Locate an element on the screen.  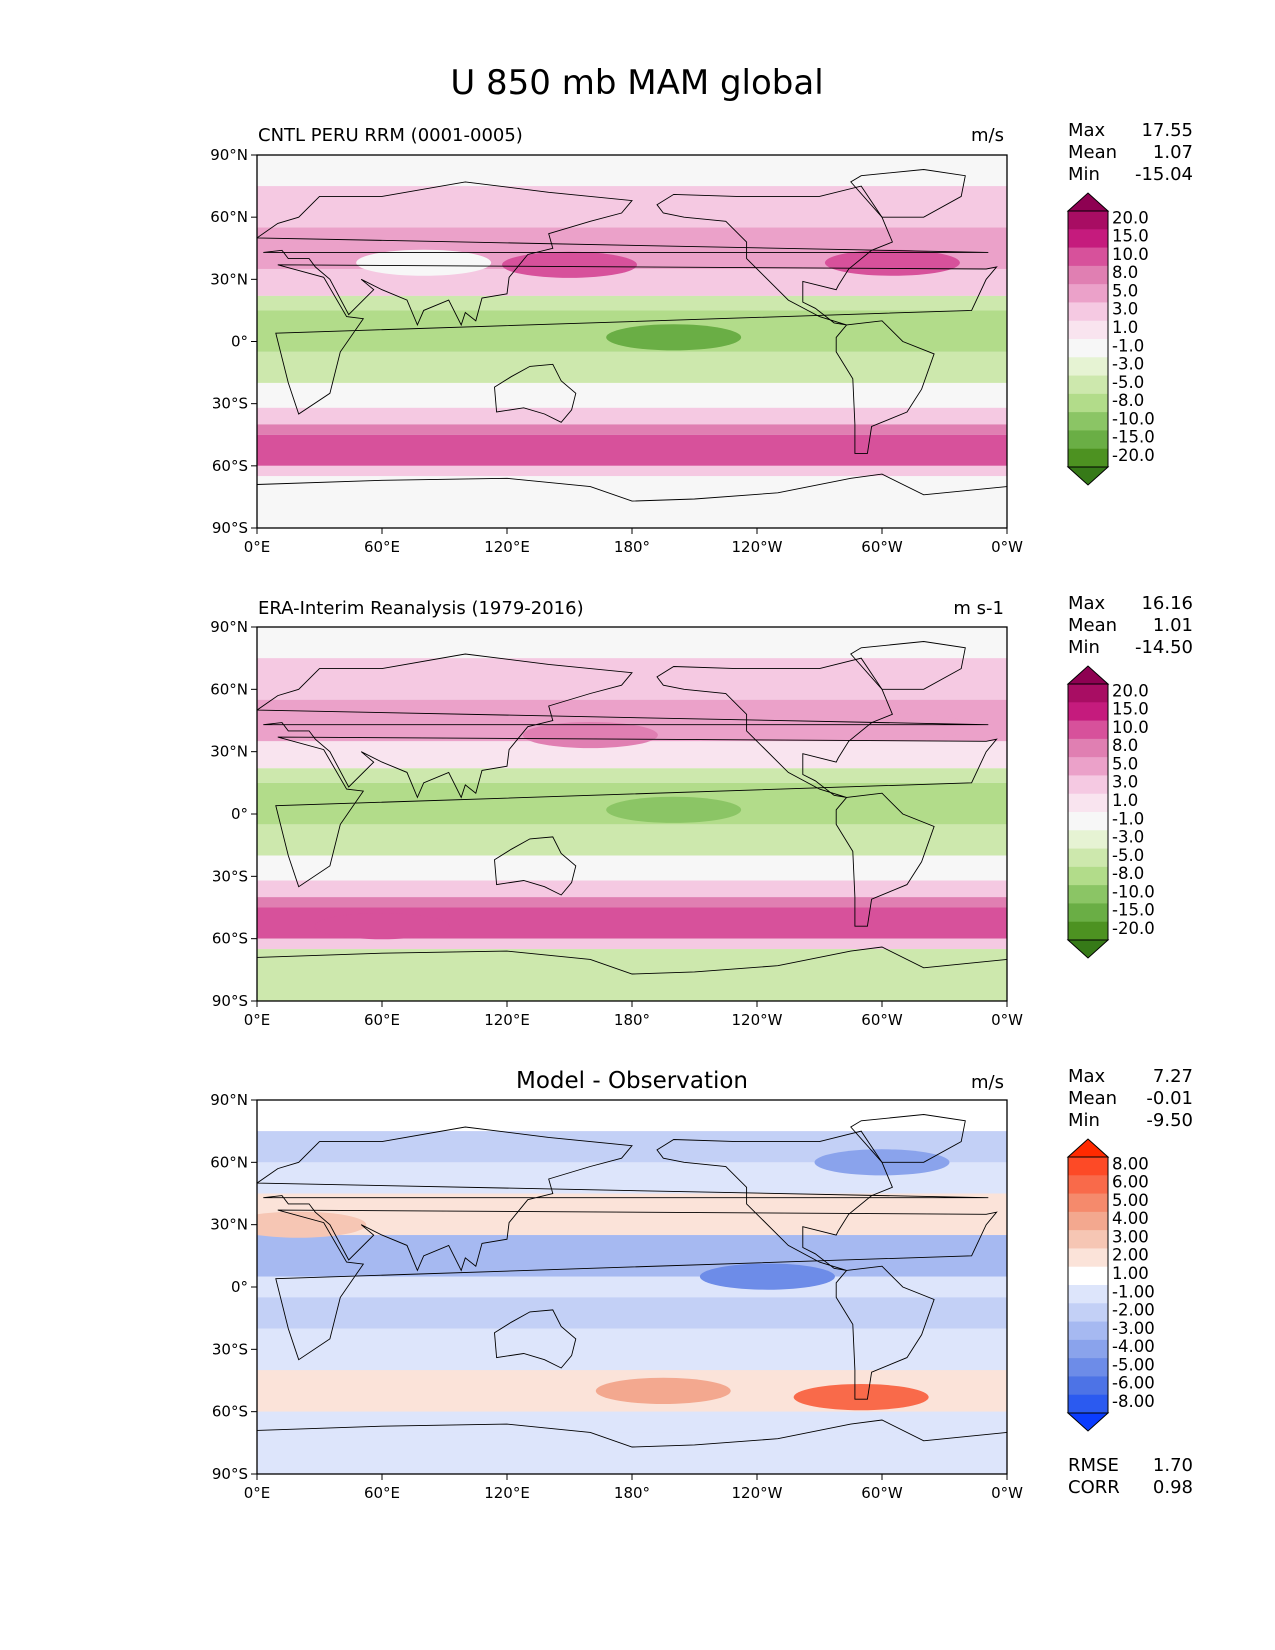
x-tick-label: 120°W is located at coordinates (757, 547).